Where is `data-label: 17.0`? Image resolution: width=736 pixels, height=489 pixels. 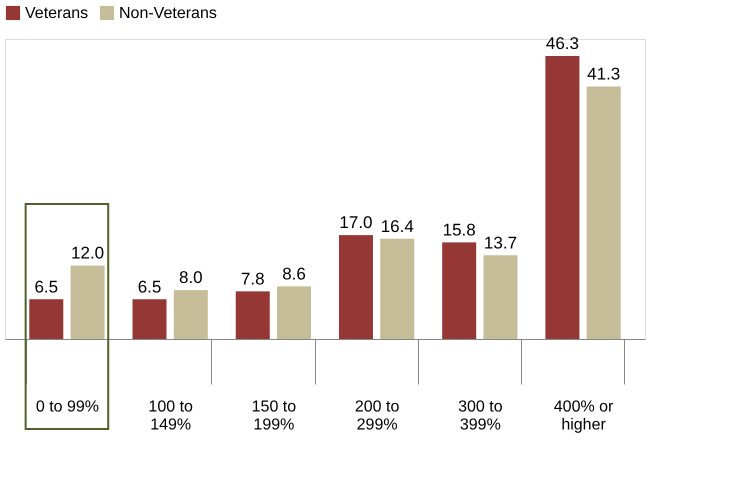
data-label: 17.0 is located at coordinates (356, 222).